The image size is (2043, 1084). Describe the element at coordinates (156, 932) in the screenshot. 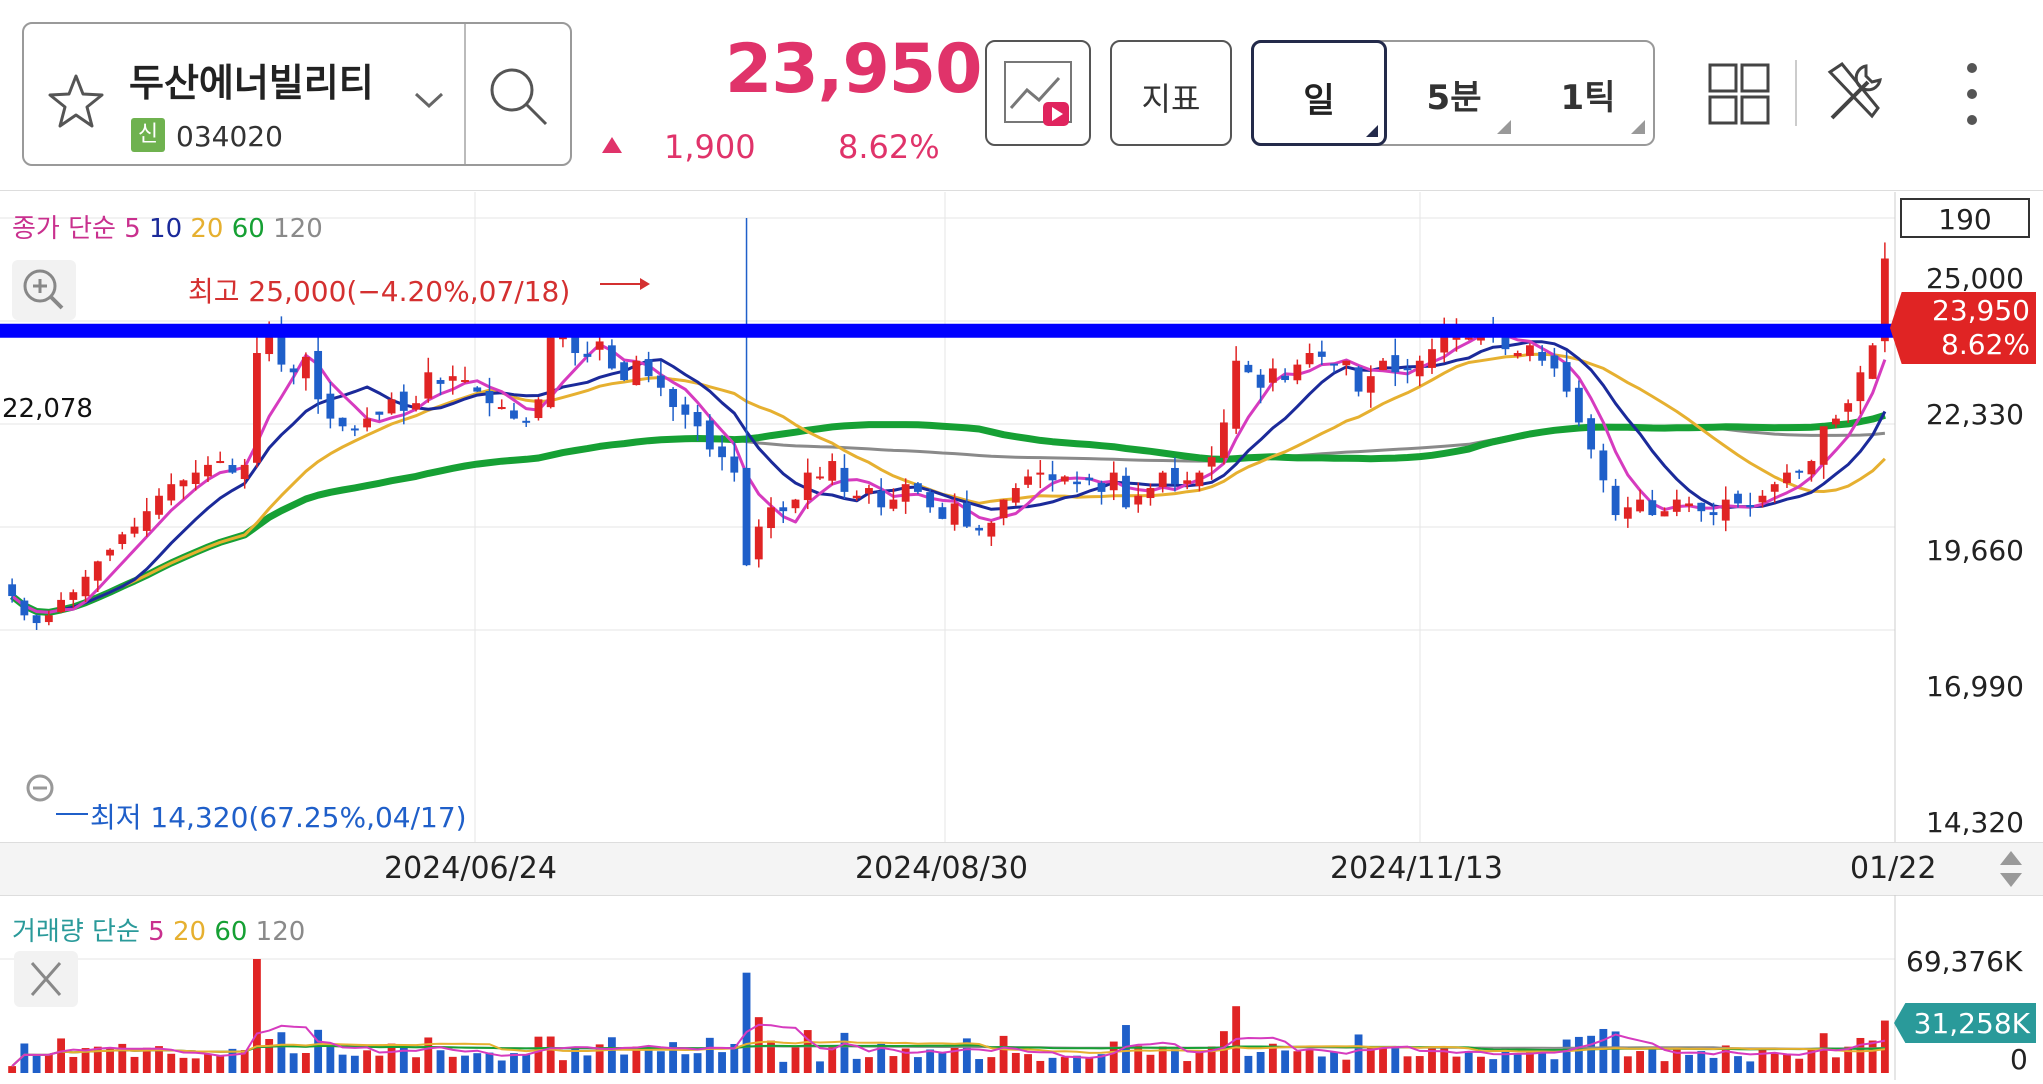

I see `vol-ma5-label: 5` at that location.